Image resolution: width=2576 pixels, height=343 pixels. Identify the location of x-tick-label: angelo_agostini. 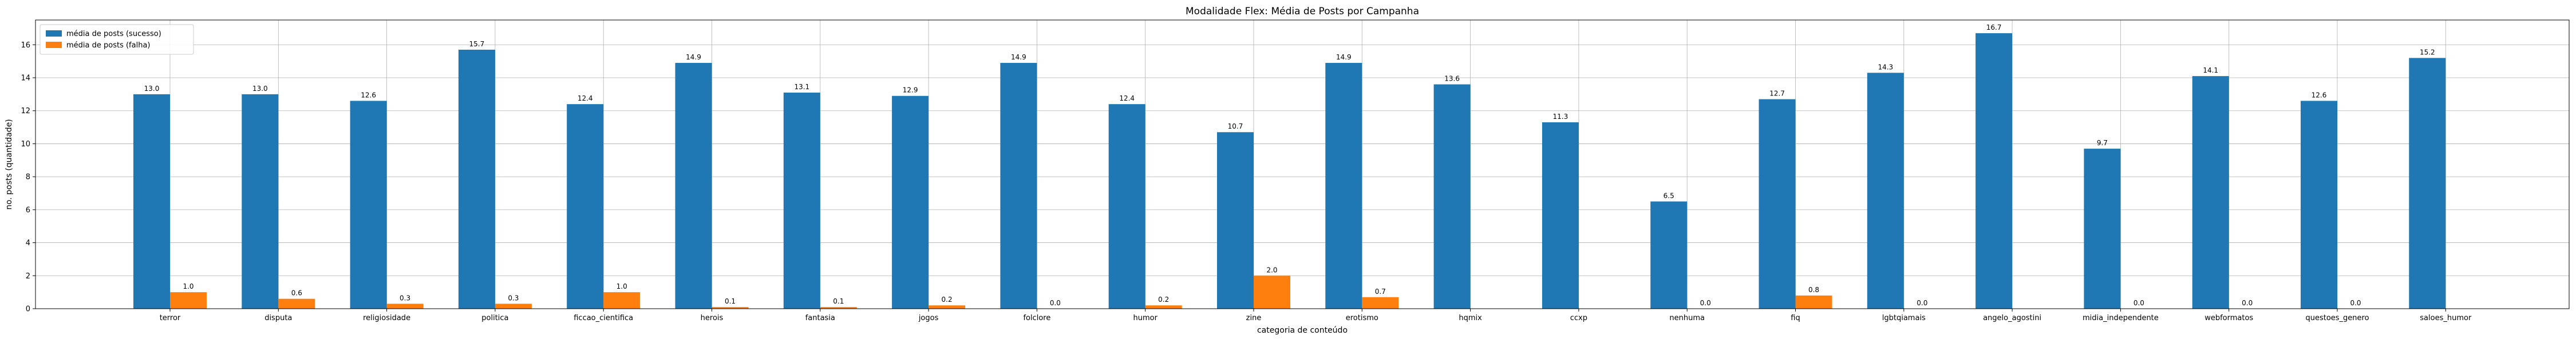
(2012, 318).